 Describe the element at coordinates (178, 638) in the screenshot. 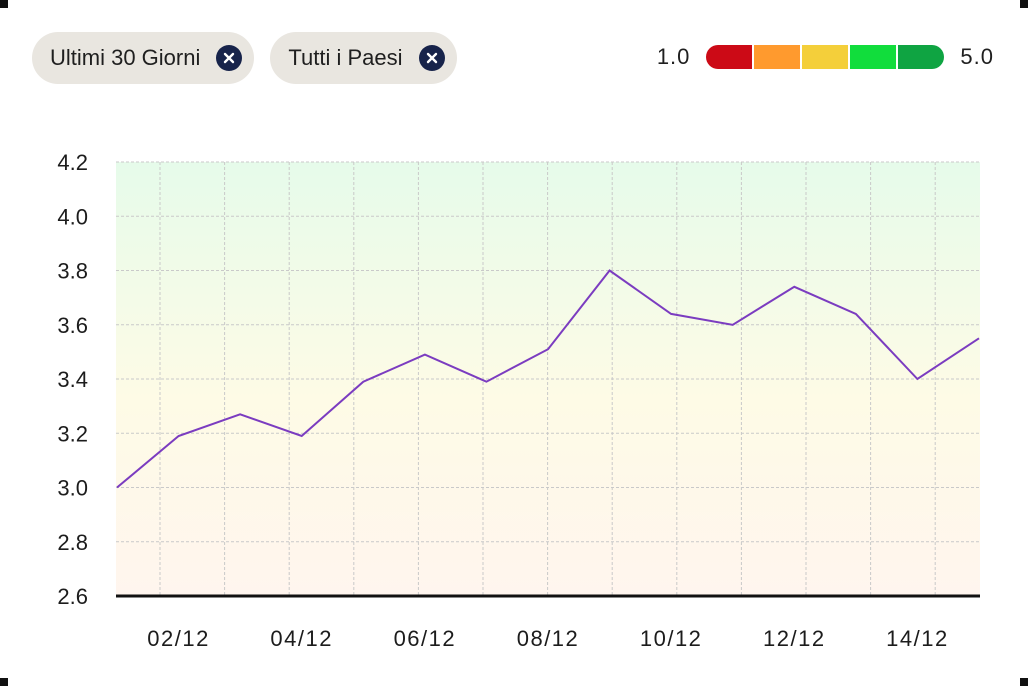

I see `x-tick-label: 02/12` at that location.